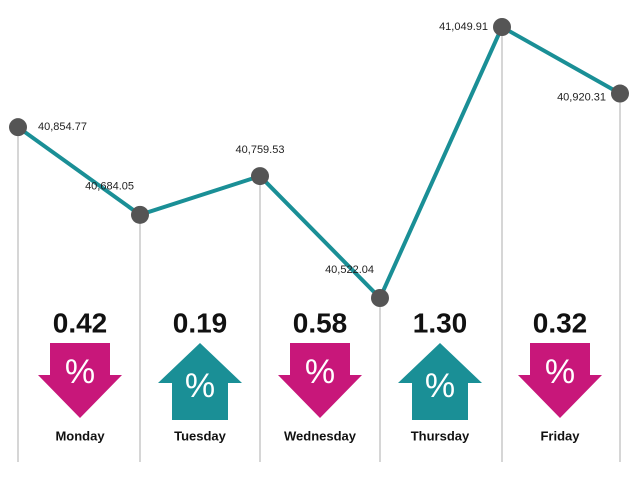 This screenshot has height=480, width=640. I want to click on value-label: 40,854.77, so click(62, 127).